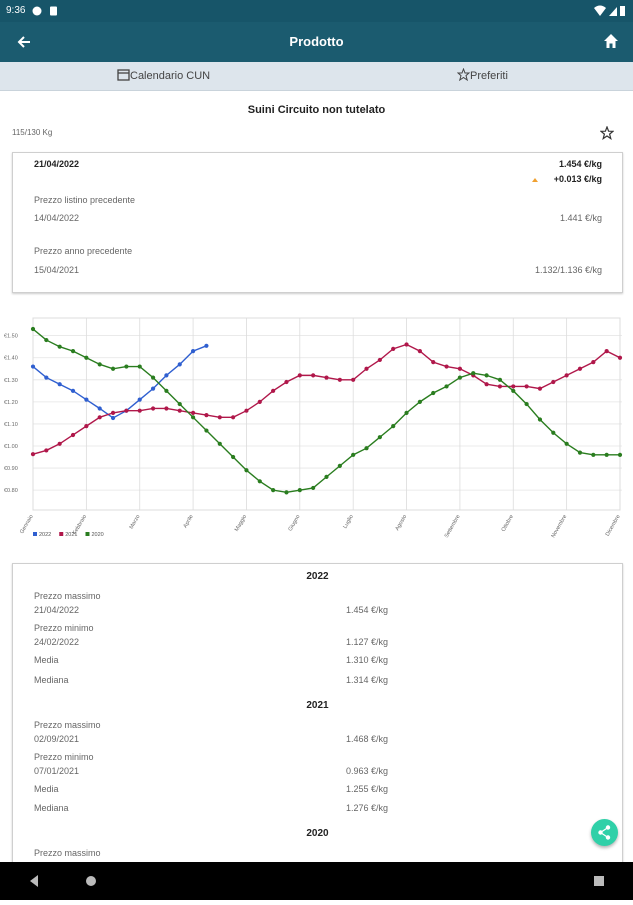 The width and height of the screenshot is (633, 905). I want to click on home-button, so click(611, 41).